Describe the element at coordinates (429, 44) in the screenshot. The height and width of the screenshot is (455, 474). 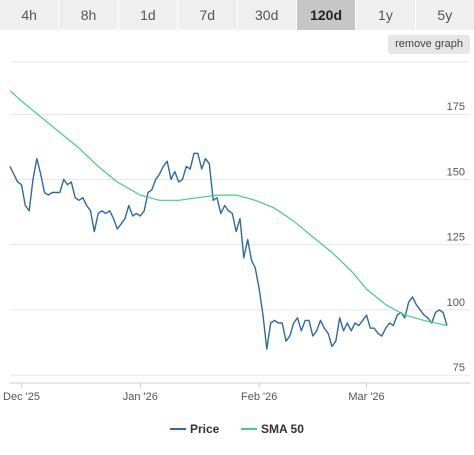
I see `remove-graph-button: remove graph` at that location.